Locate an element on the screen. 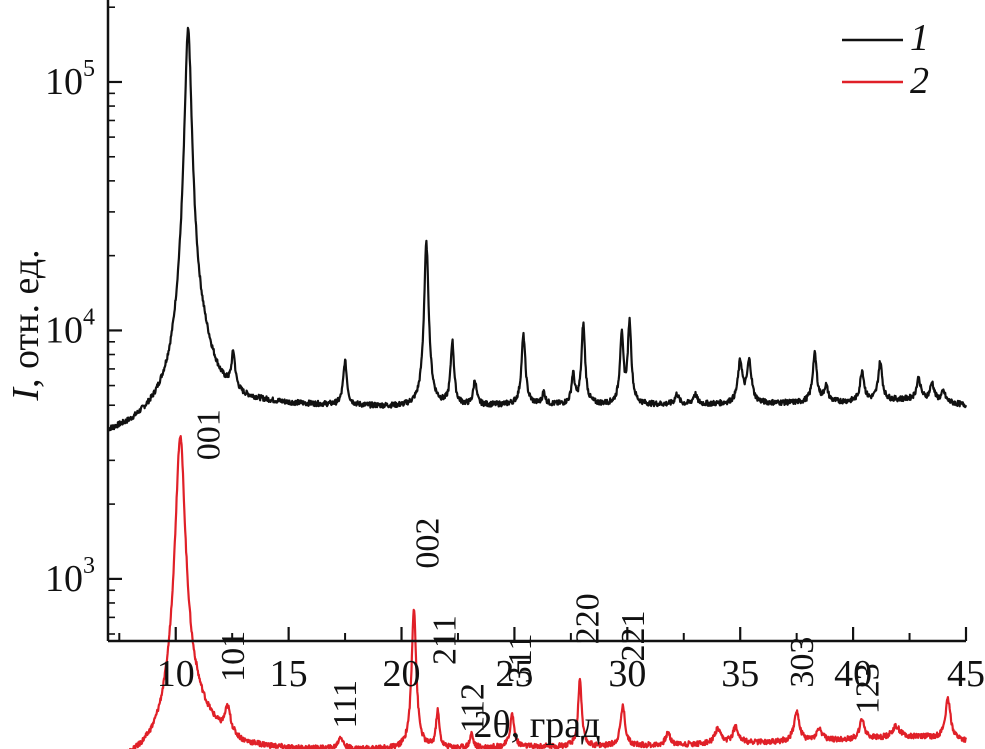 The image size is (985, 749). peak-label-311: 311 is located at coordinates (520, 659).